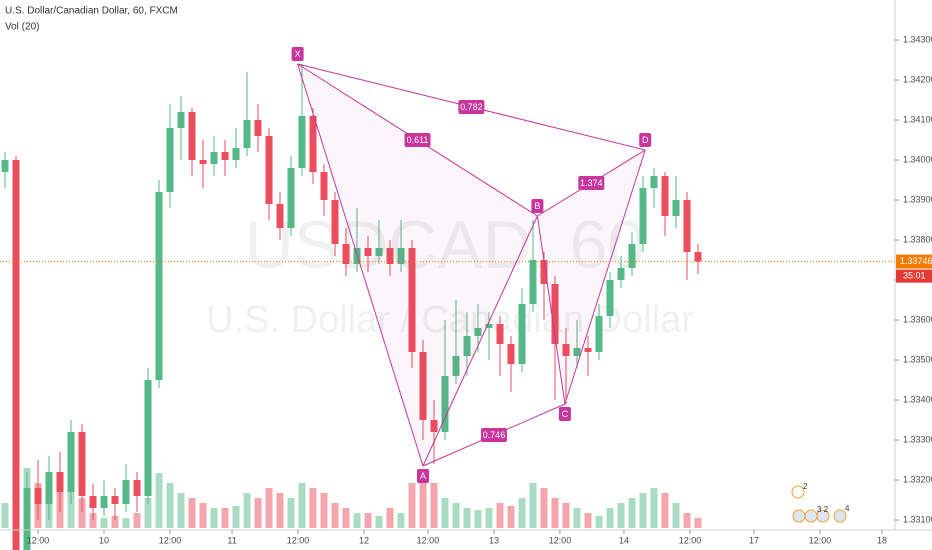 This screenshot has height=550, width=932. Describe the element at coordinates (917, 159) in the screenshot. I see `y-tick-label: 1.34000` at that location.